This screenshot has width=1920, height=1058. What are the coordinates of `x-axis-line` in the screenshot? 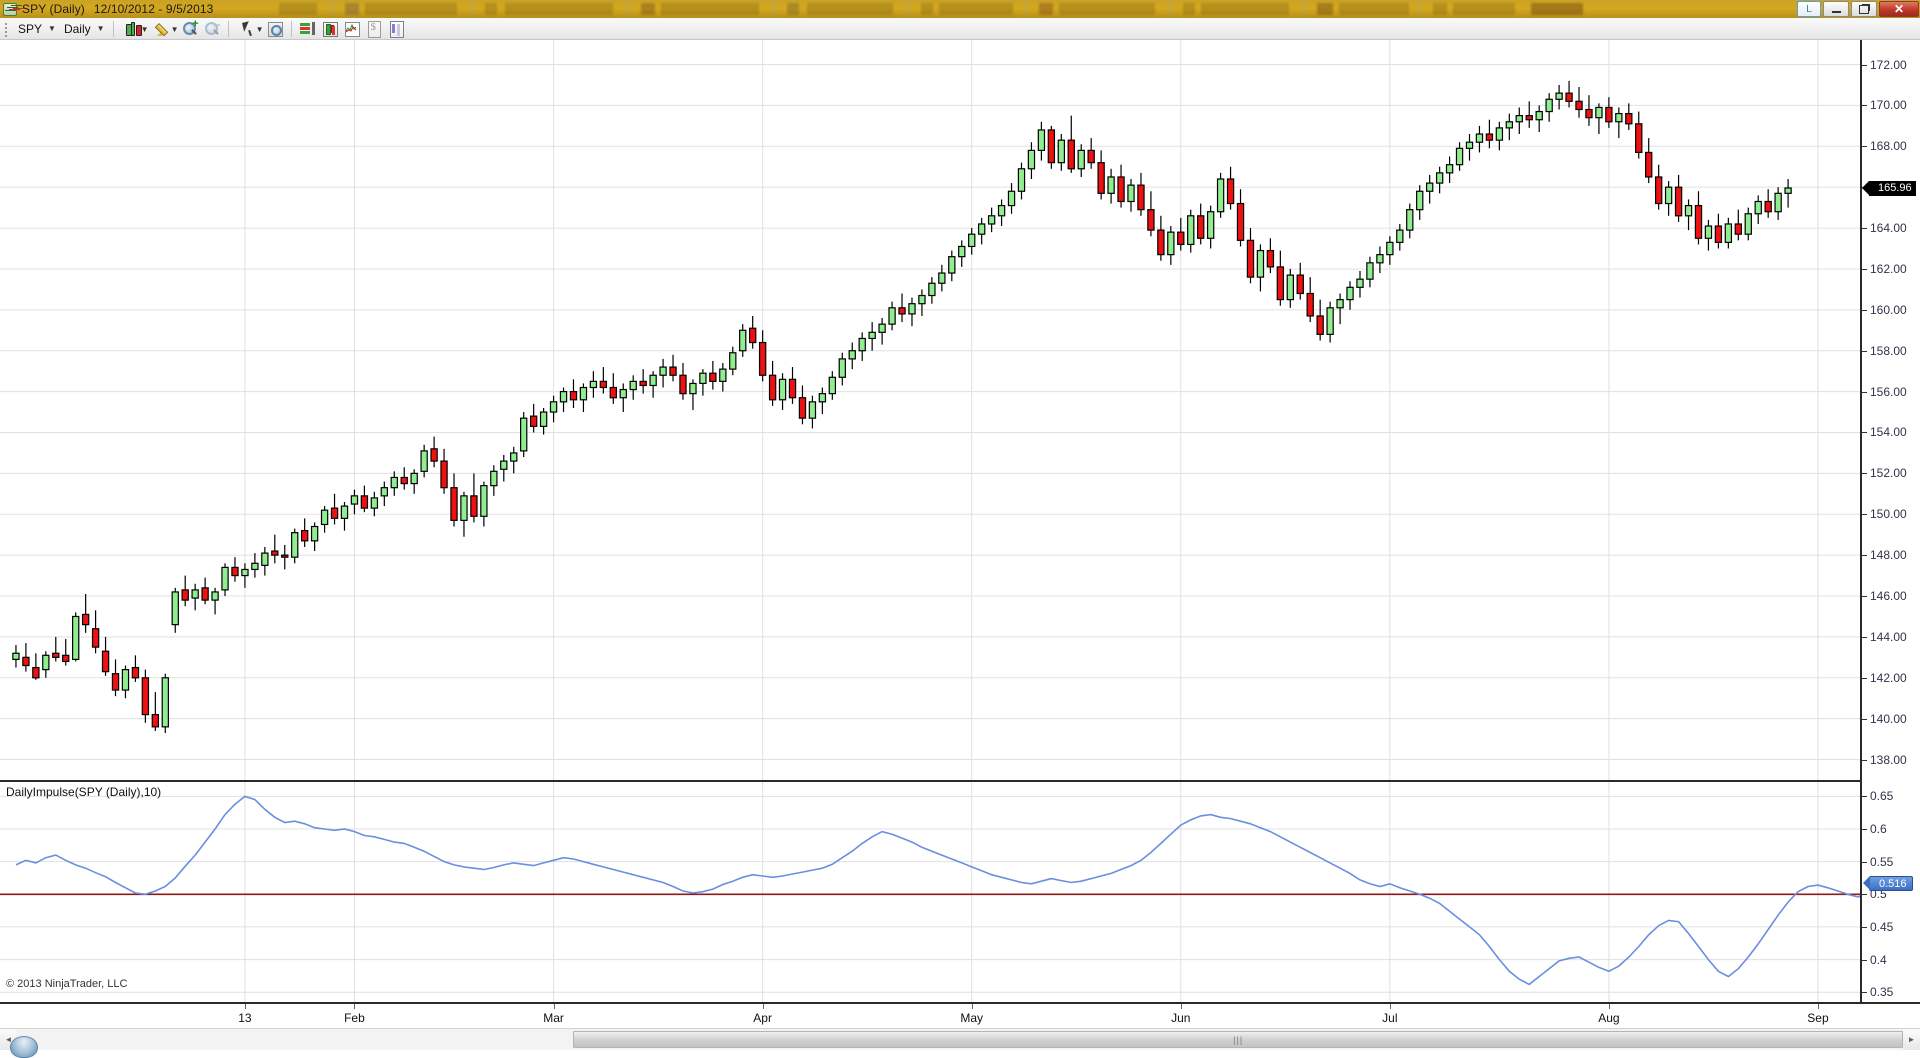 It's located at (960, 1003).